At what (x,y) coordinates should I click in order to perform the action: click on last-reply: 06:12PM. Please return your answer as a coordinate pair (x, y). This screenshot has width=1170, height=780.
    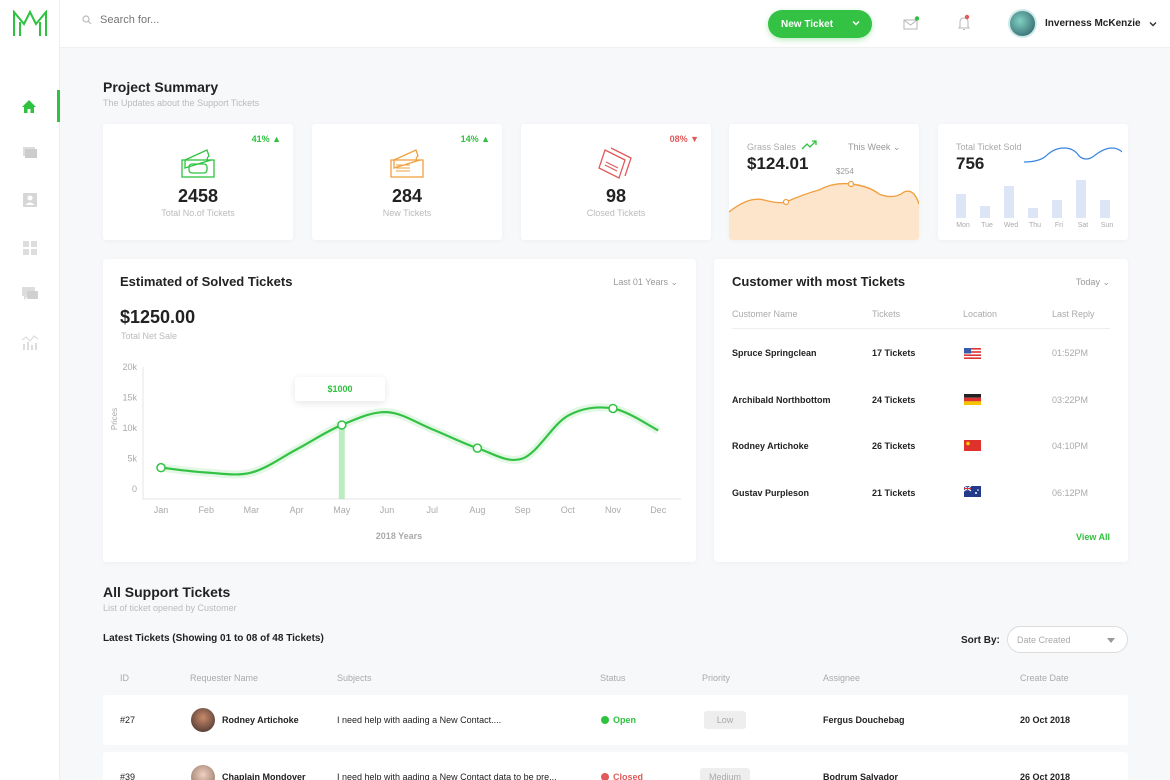
    Looking at the image, I should click on (1070, 493).